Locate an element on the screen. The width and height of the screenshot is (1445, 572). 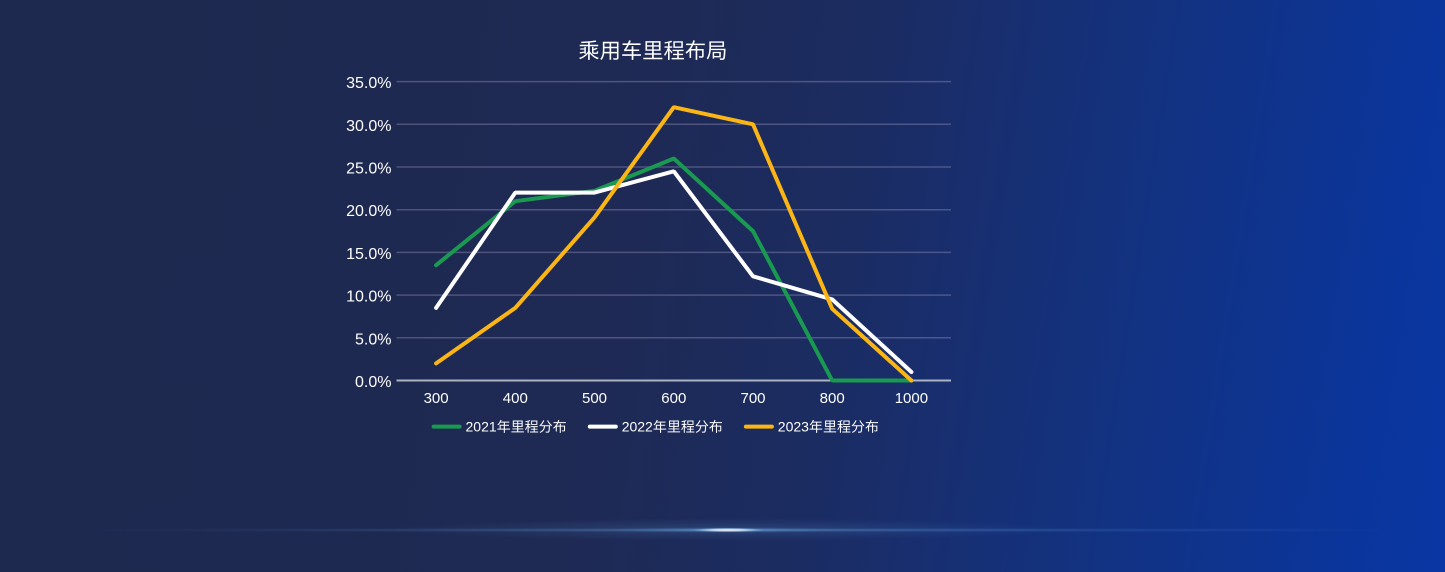
svg-text: 30.0% is located at coordinates (368, 126).